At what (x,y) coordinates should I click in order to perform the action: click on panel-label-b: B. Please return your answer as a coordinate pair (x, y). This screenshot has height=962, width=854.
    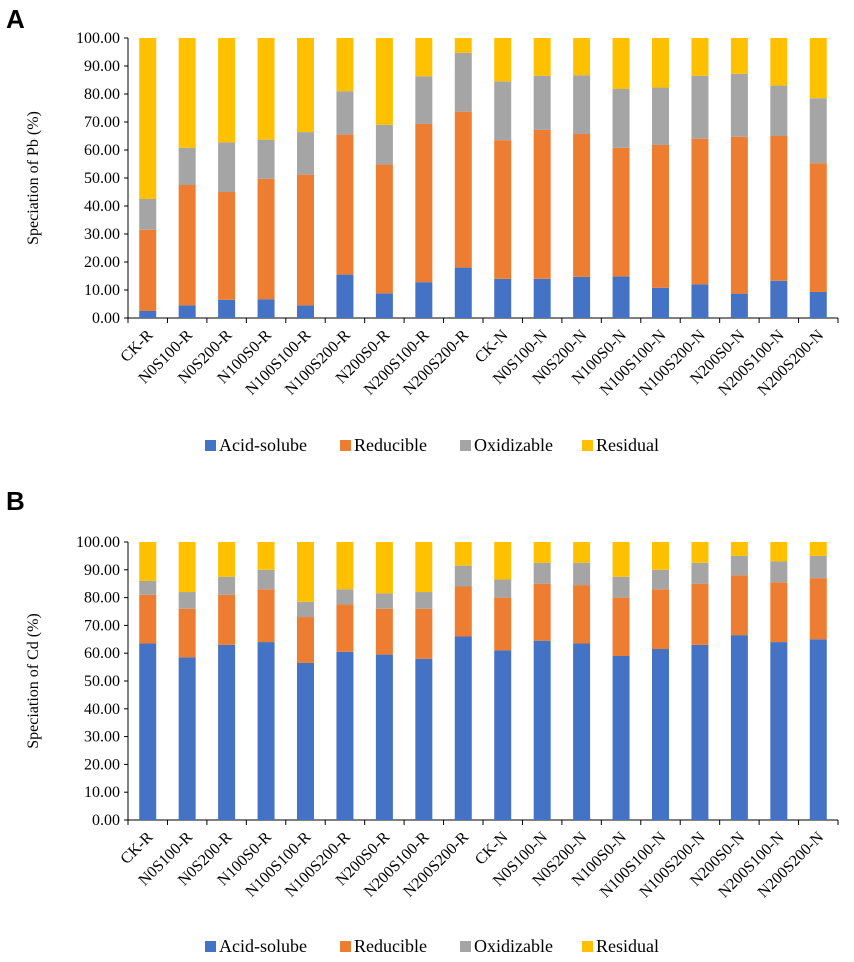
    Looking at the image, I should click on (15, 501).